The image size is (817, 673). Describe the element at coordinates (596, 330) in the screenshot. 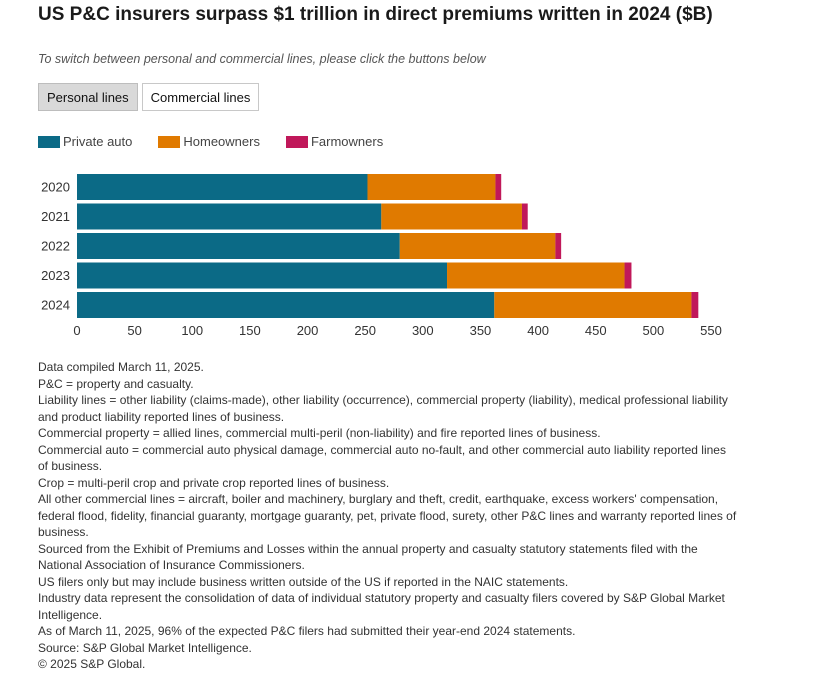

I see `x-tick-label: 450` at that location.